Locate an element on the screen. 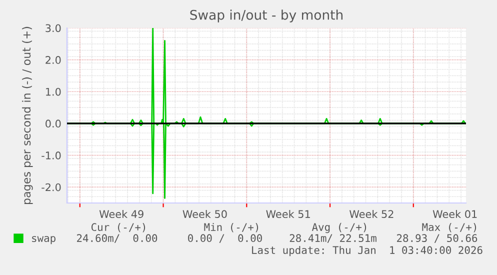 The height and width of the screenshot is (275, 497). x-tick-label: Week 52 is located at coordinates (372, 214).